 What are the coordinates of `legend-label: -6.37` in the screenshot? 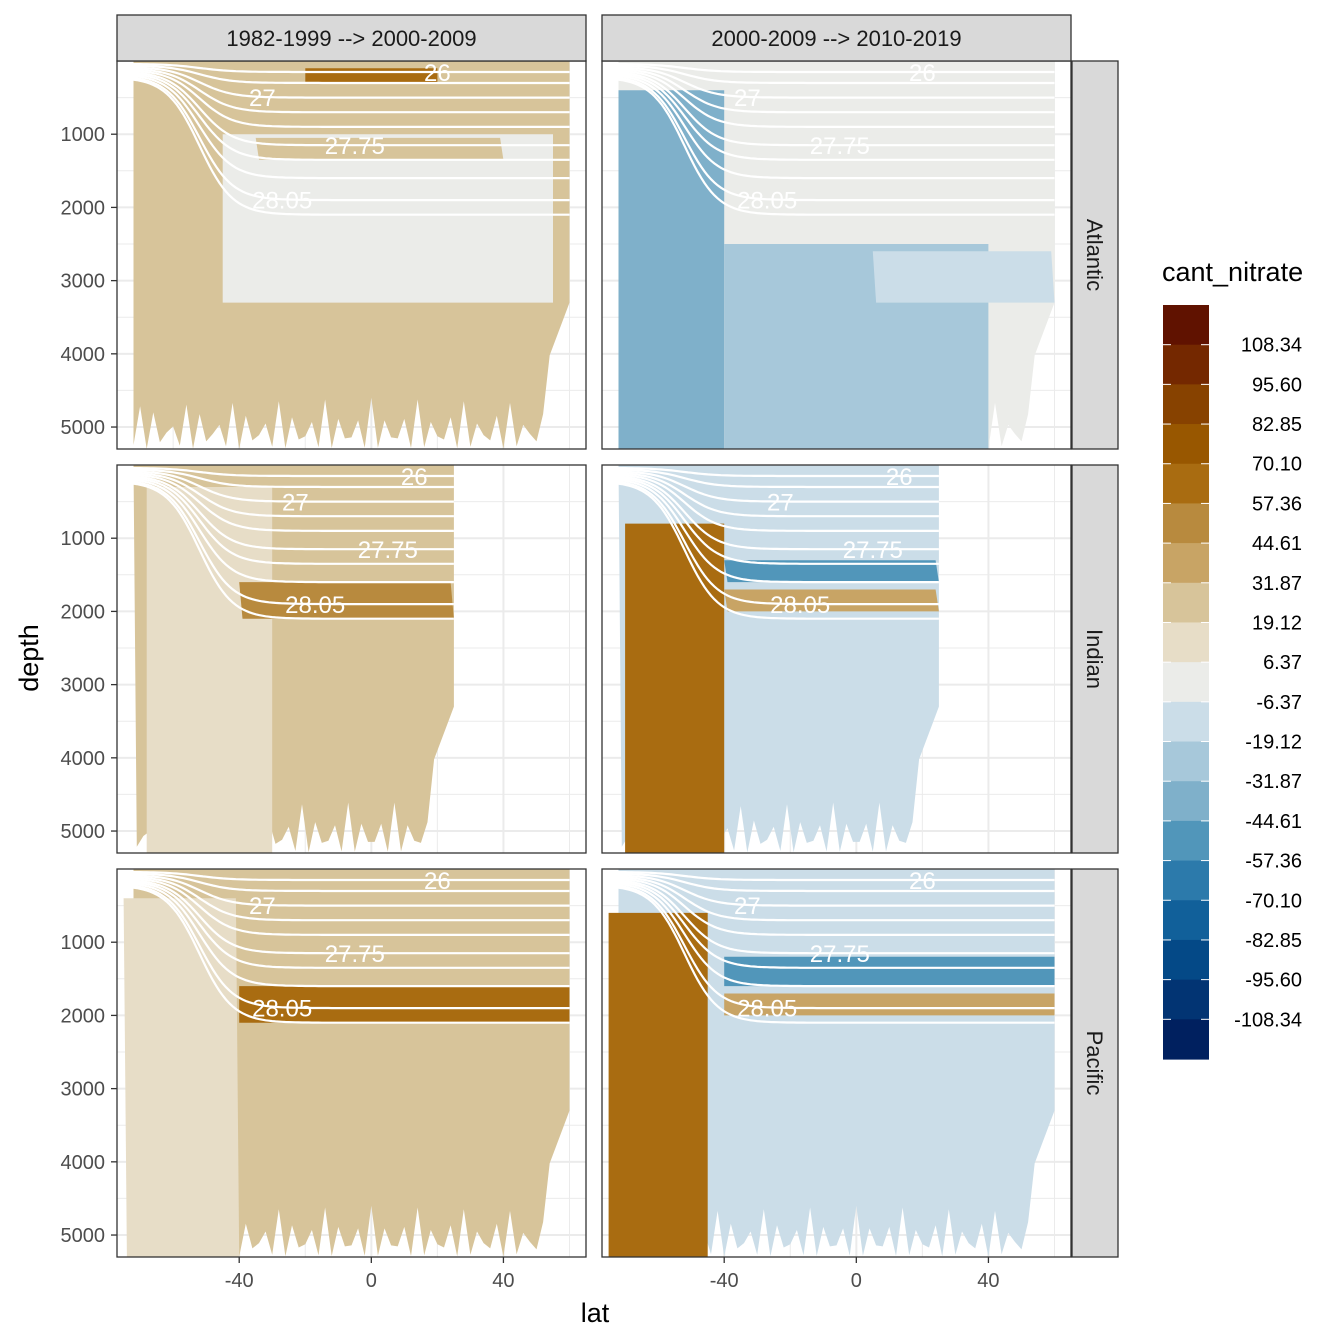 It's located at (1279, 703).